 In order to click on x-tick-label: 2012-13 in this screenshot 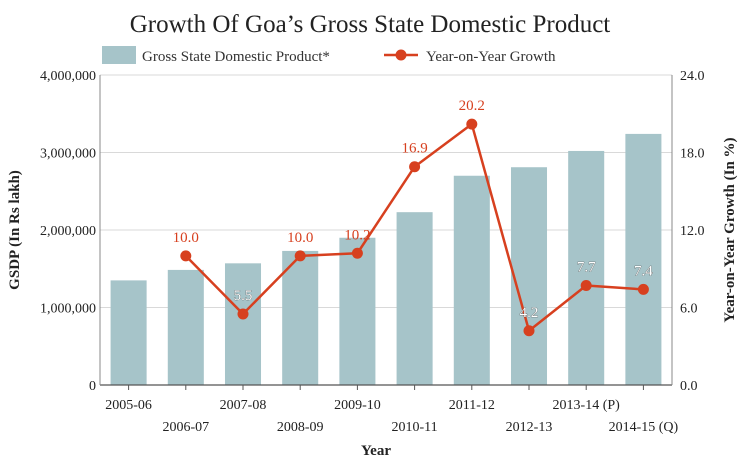, I will do `click(529, 427)`.